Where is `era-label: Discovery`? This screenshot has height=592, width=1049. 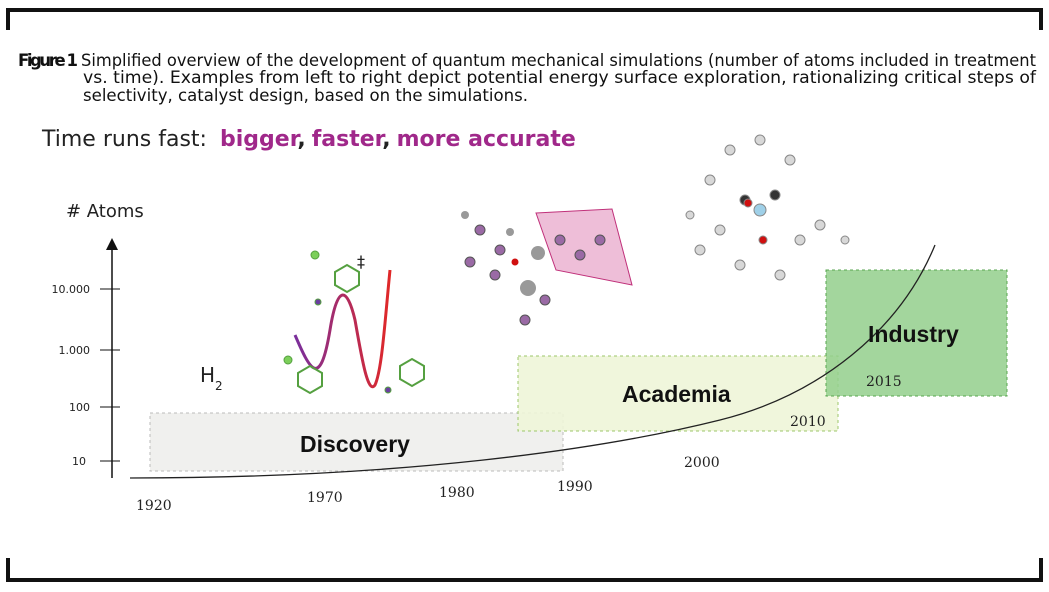 era-label: Discovery is located at coordinates (355, 444).